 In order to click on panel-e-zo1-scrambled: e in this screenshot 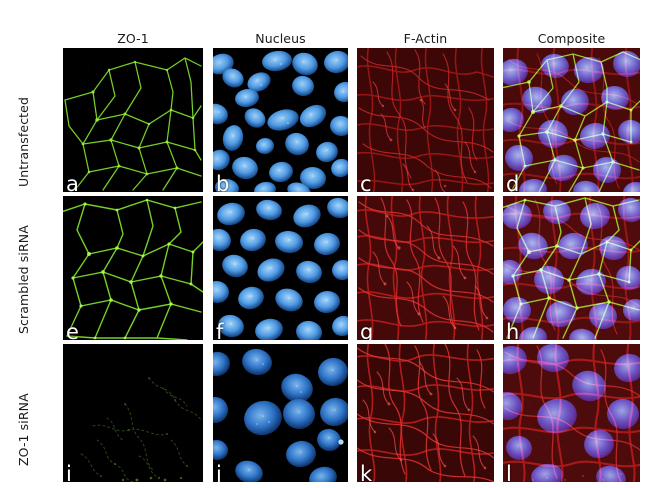, I will do `click(133, 268)`.